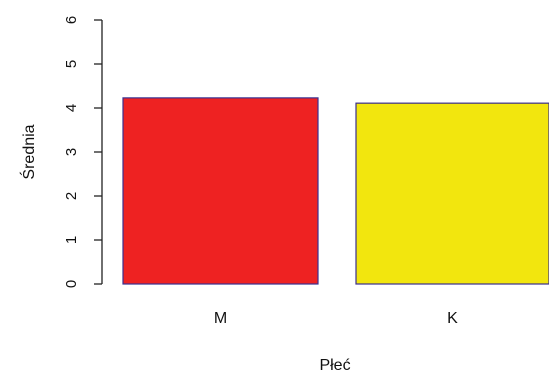  I want to click on x-tick-label: M, so click(220, 318).